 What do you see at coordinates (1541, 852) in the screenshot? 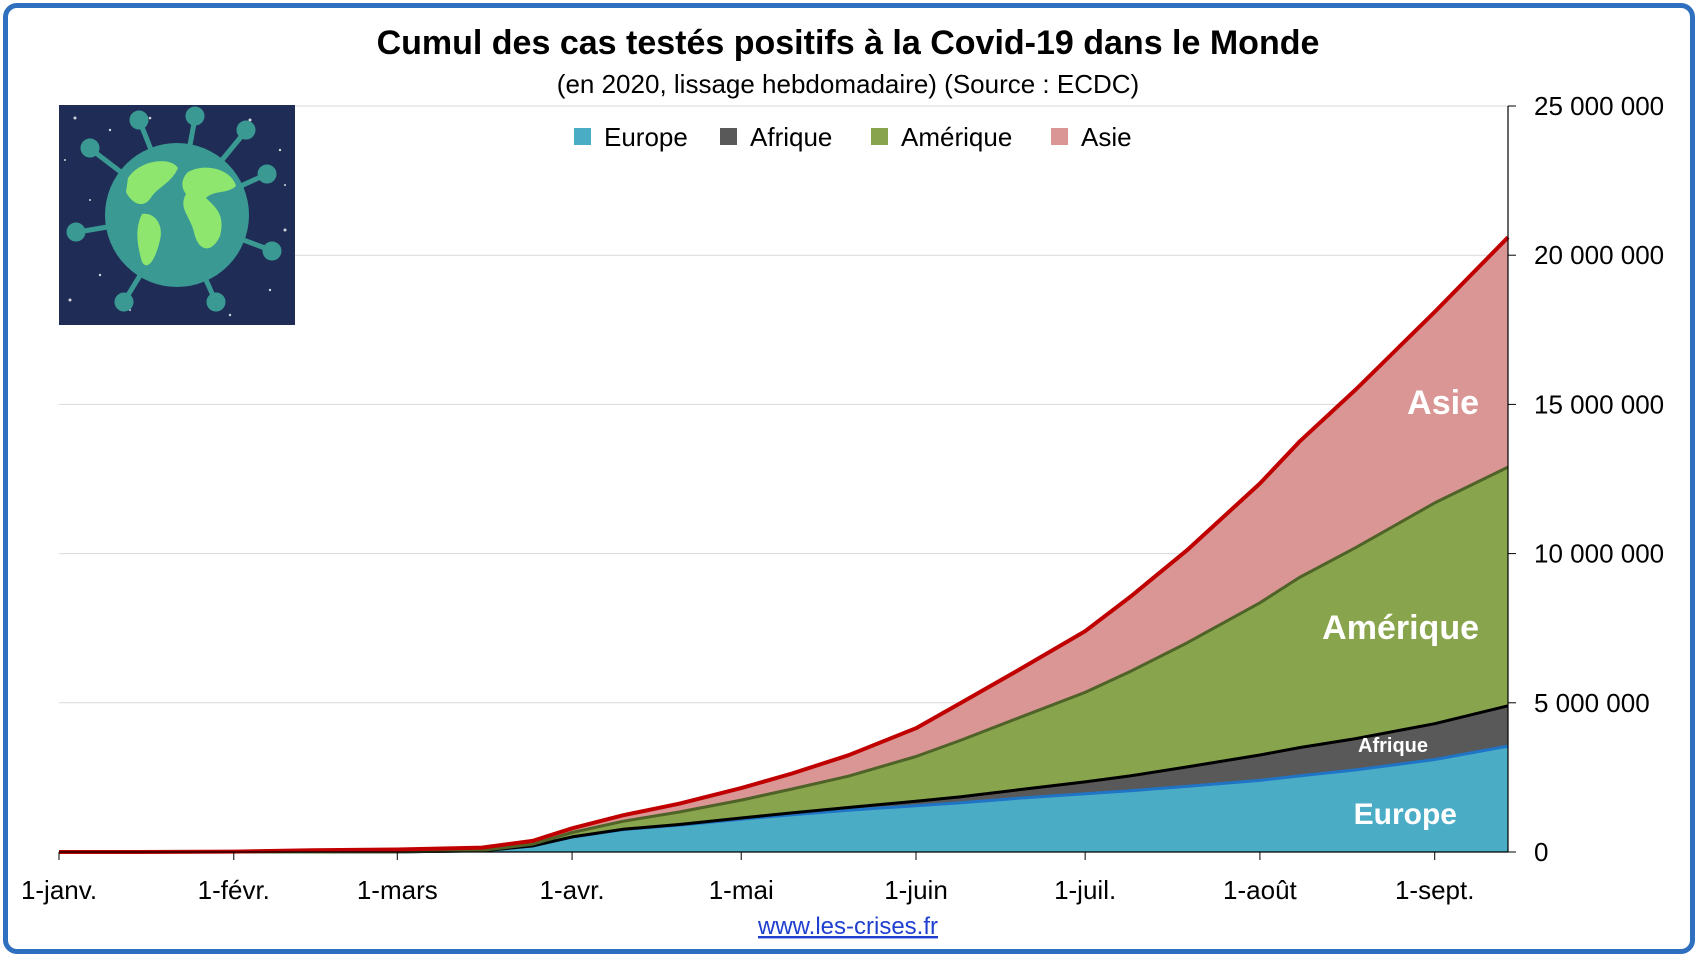
I see `y-tick-label: 0` at bounding box center [1541, 852].